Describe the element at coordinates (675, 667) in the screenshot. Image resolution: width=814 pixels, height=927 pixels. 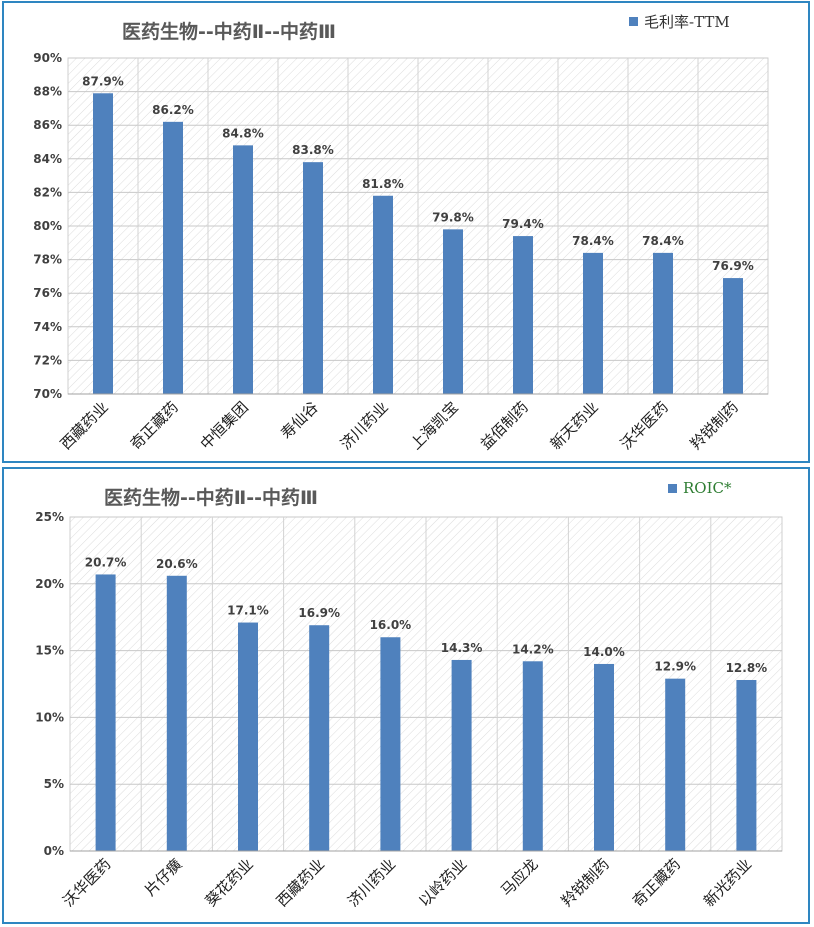
I see `data-label: 12.9%` at that location.